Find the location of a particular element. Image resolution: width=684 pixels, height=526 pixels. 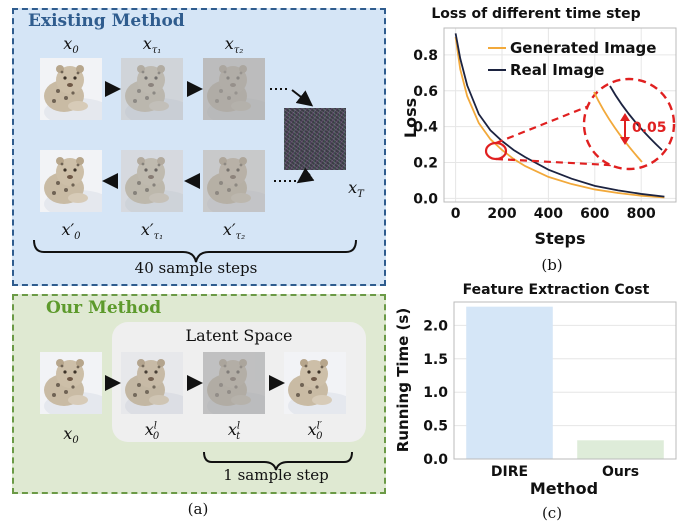

zoom-real-line is located at coordinates (636, 118).